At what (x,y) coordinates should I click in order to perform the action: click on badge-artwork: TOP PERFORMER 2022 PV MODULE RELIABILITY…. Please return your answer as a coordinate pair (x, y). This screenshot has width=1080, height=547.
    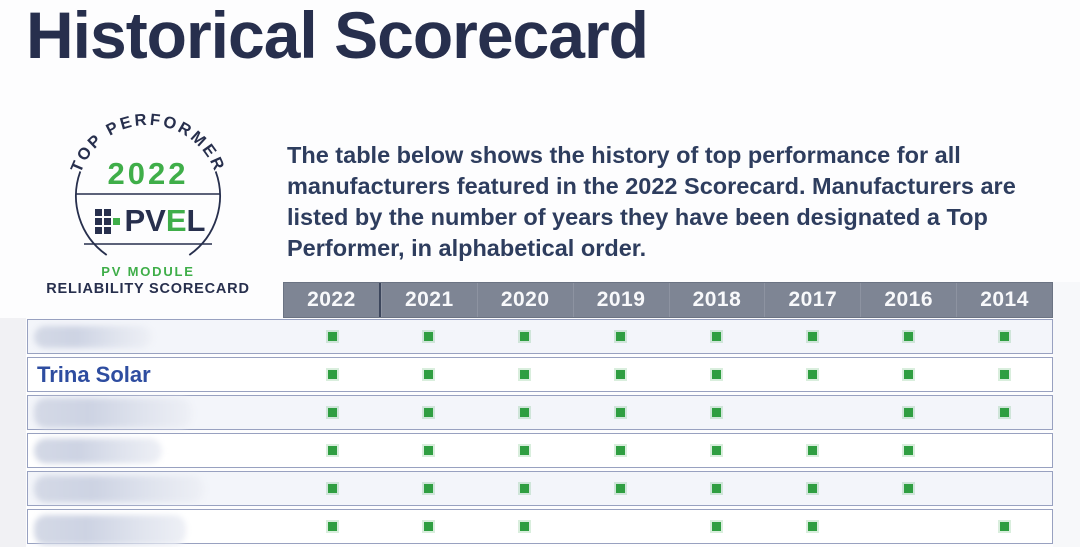
    Looking at the image, I should click on (147, 204).